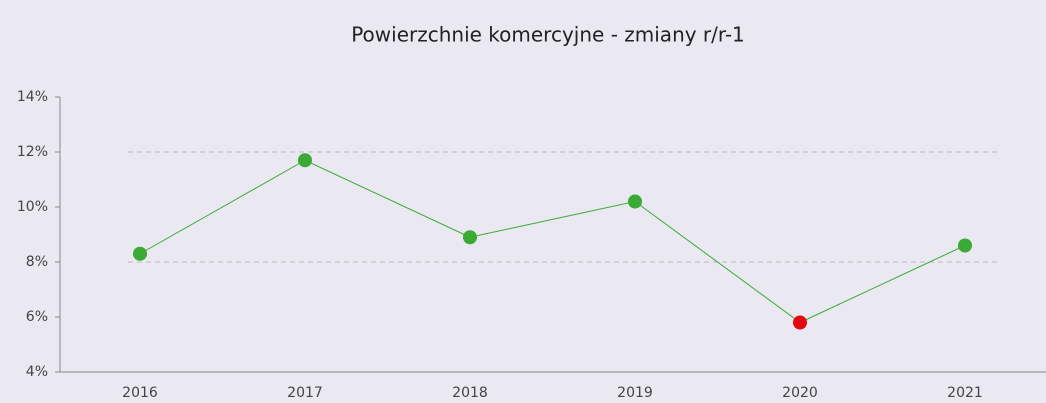 This screenshot has height=403, width=1046. What do you see at coordinates (305, 393) in the screenshot?
I see `x-tick-label: 2017` at bounding box center [305, 393].